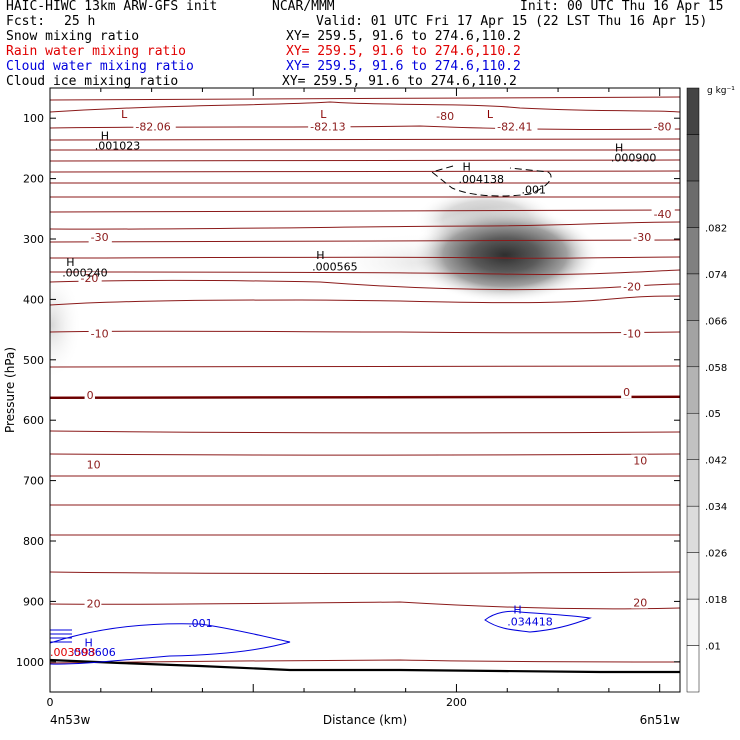 The height and width of the screenshot is (740, 740). What do you see at coordinates (112, 7) in the screenshot?
I see `chart-title: HAIC-HIWC 13km ARW-GFS init` at bounding box center [112, 7].